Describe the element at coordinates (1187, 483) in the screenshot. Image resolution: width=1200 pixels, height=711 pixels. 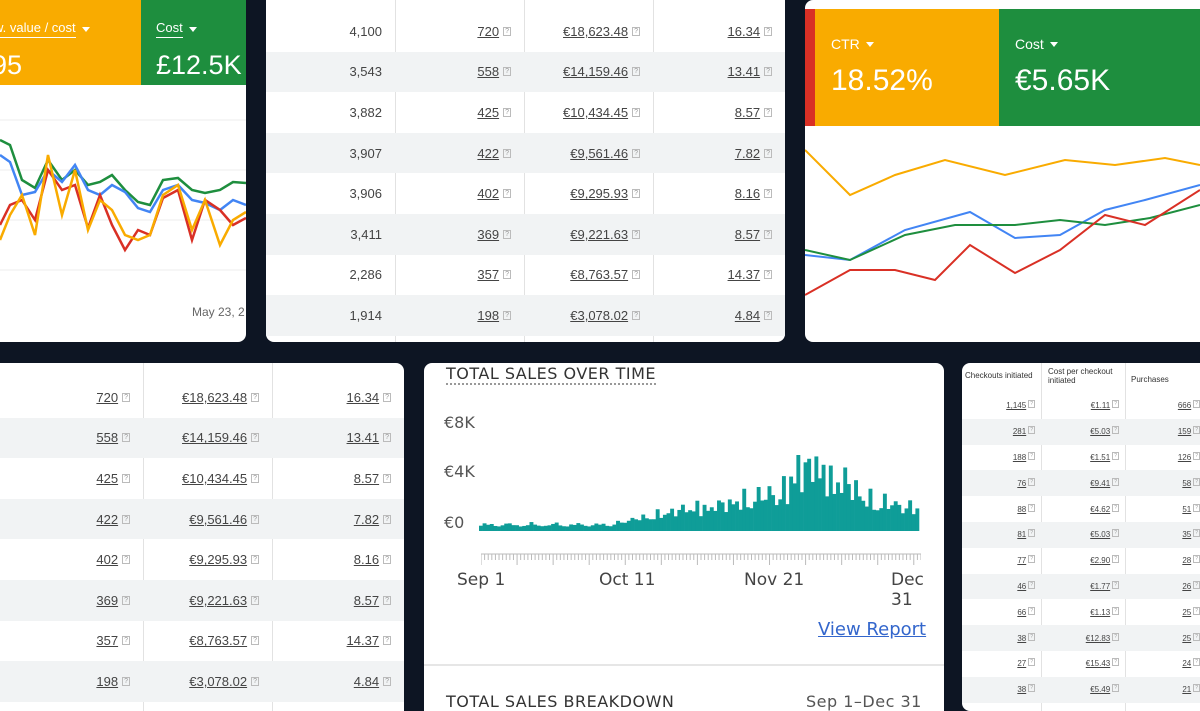
I see `cell-value: 58` at that location.